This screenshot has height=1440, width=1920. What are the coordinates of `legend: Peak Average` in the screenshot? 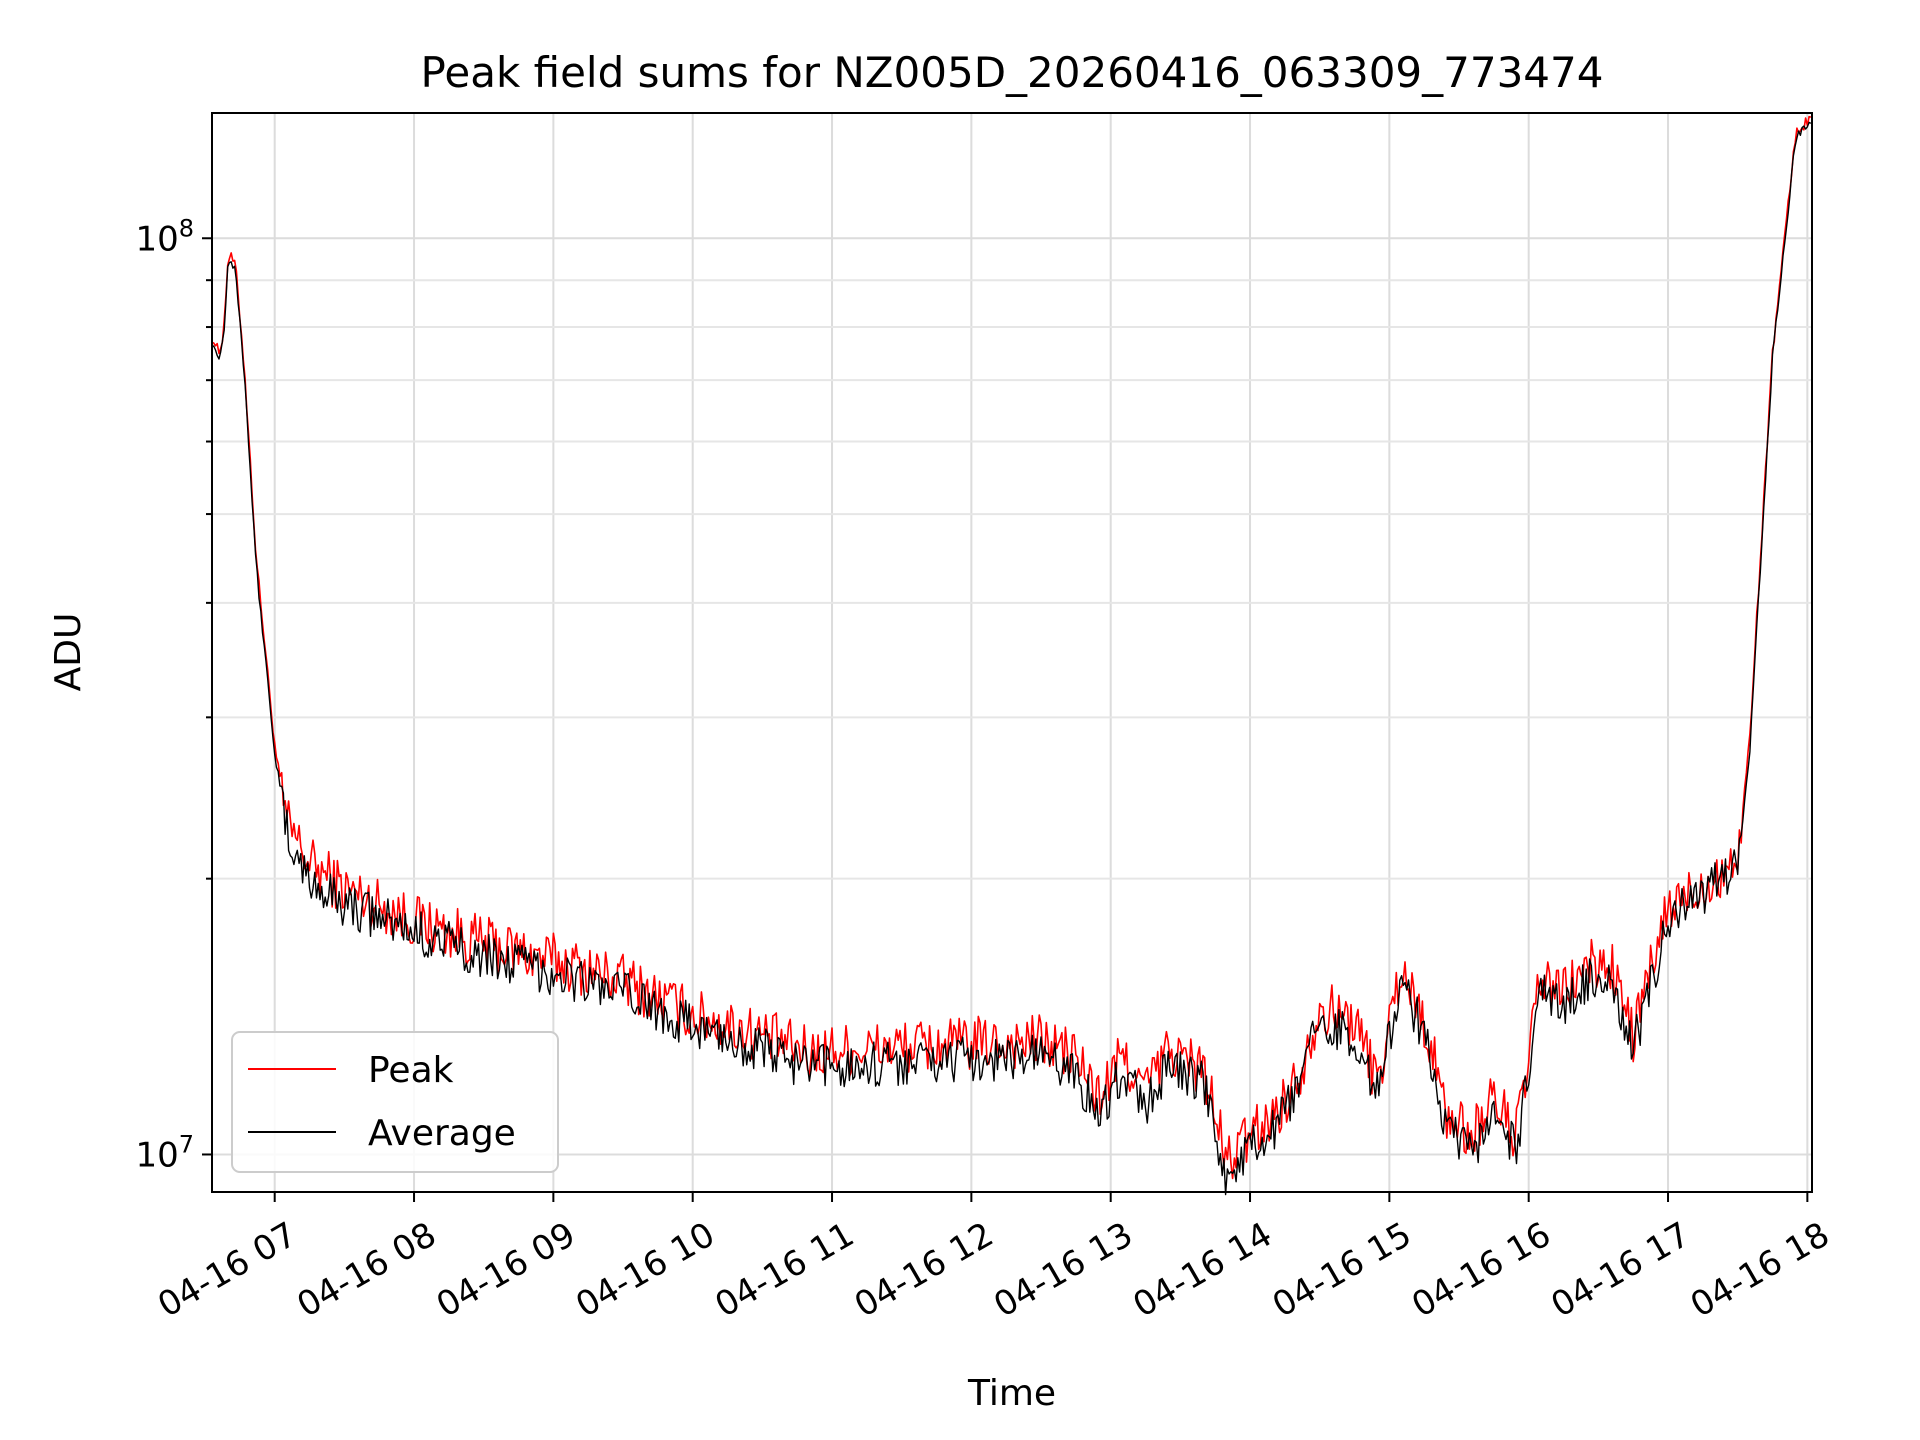 It's located at (395, 1102).